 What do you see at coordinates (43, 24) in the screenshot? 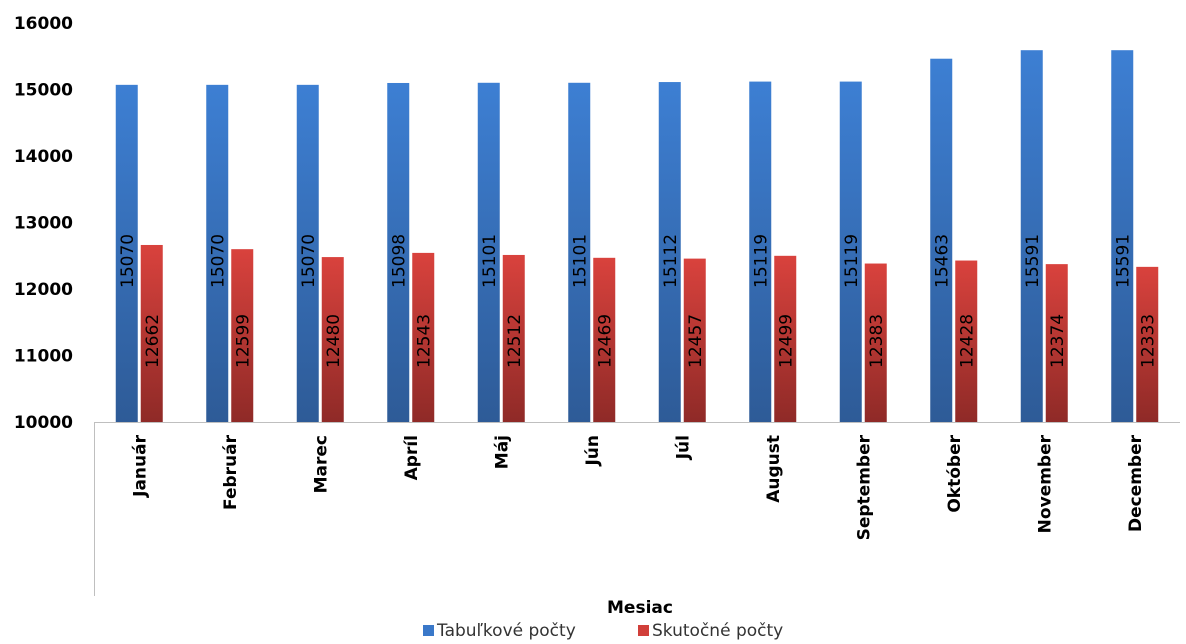
I see `y-tick-label: 16000` at bounding box center [43, 24].